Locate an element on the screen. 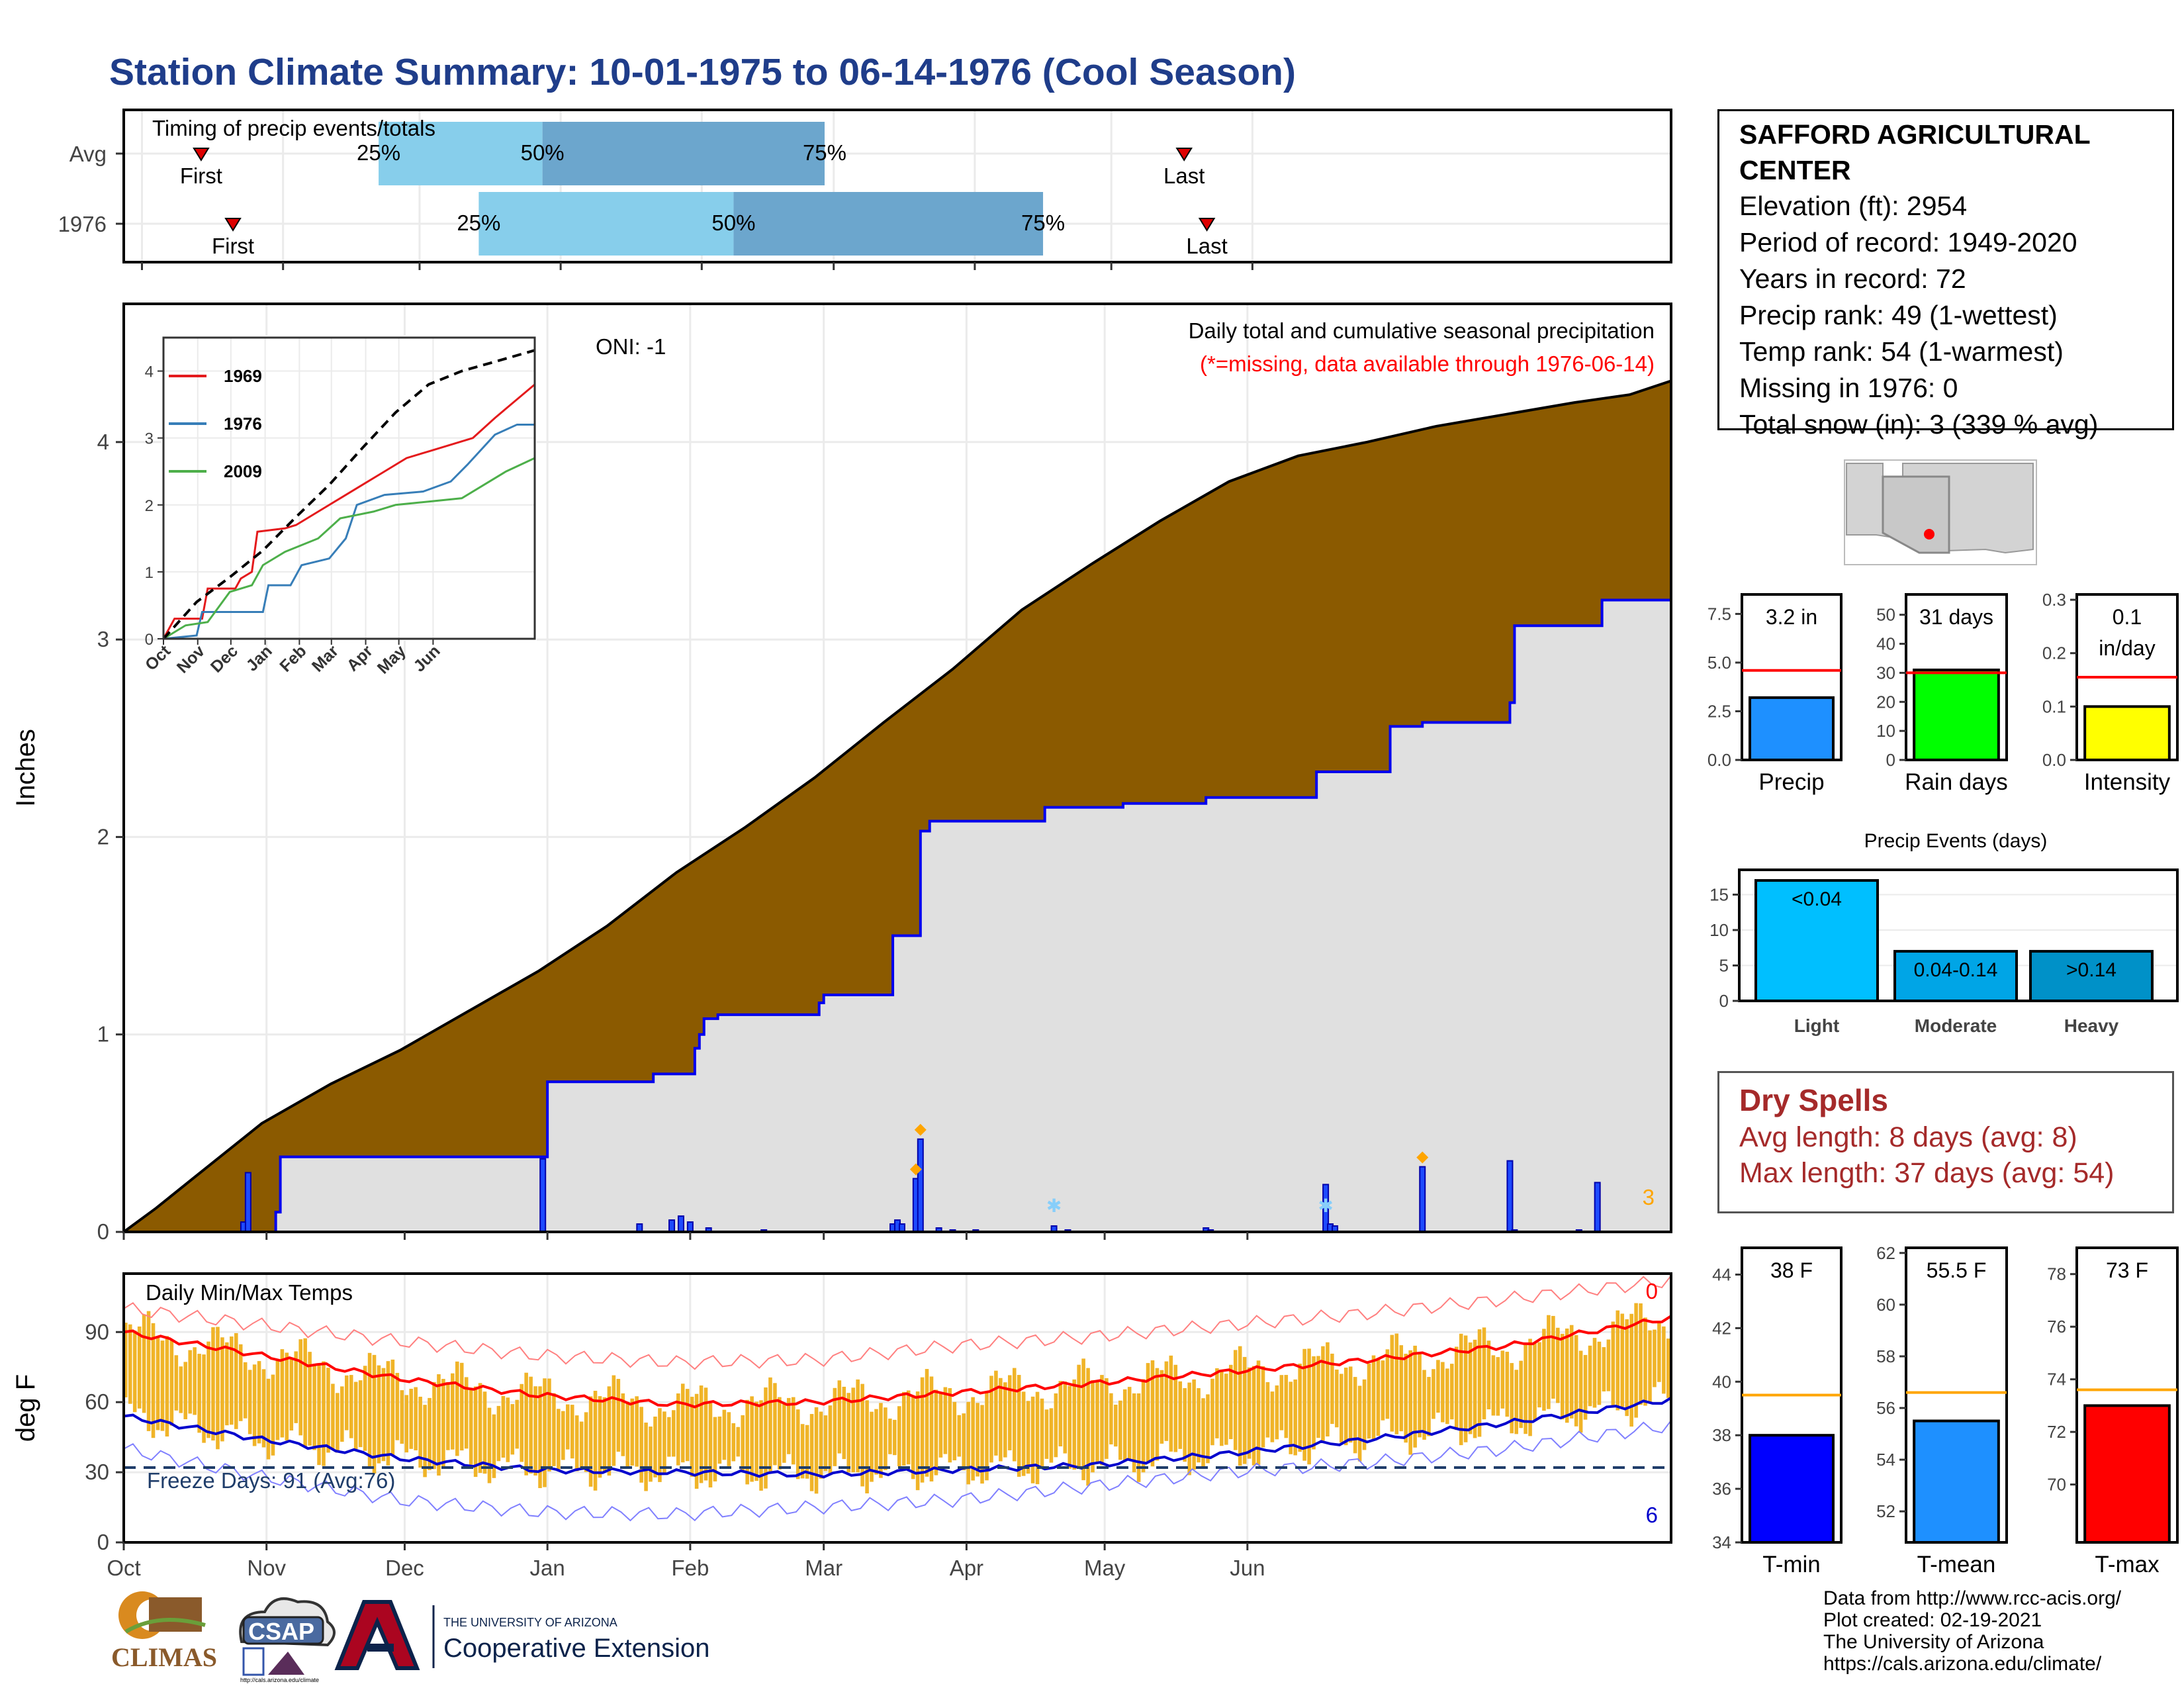  events-y-tick-label: 0 is located at coordinates (1724, 1001).